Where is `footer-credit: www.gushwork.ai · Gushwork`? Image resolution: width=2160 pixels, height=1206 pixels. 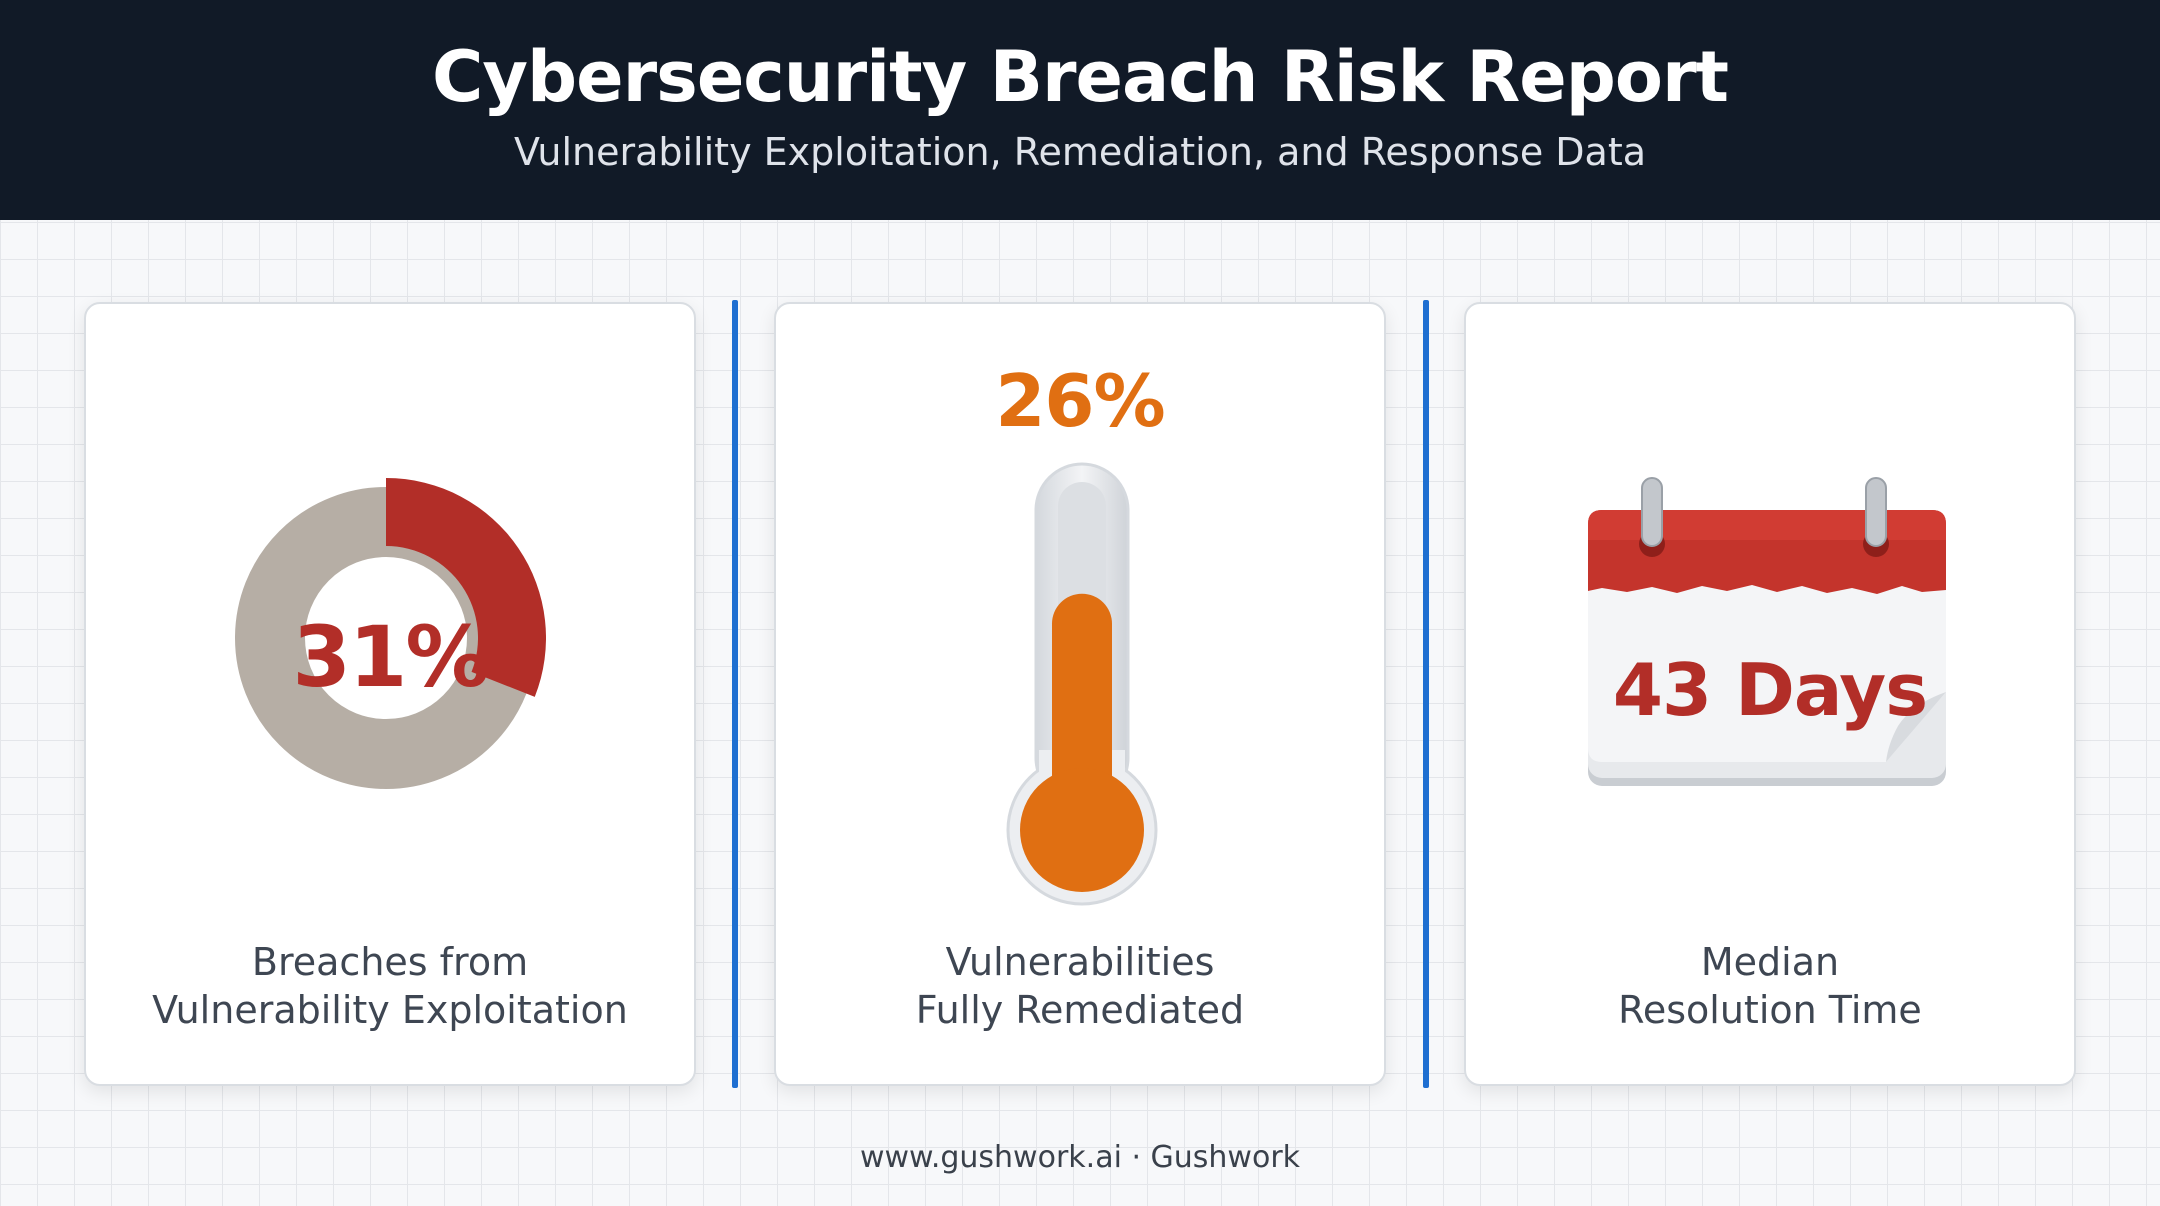
footer-credit: www.gushwork.ai · Gushwork is located at coordinates (1080, 1157).